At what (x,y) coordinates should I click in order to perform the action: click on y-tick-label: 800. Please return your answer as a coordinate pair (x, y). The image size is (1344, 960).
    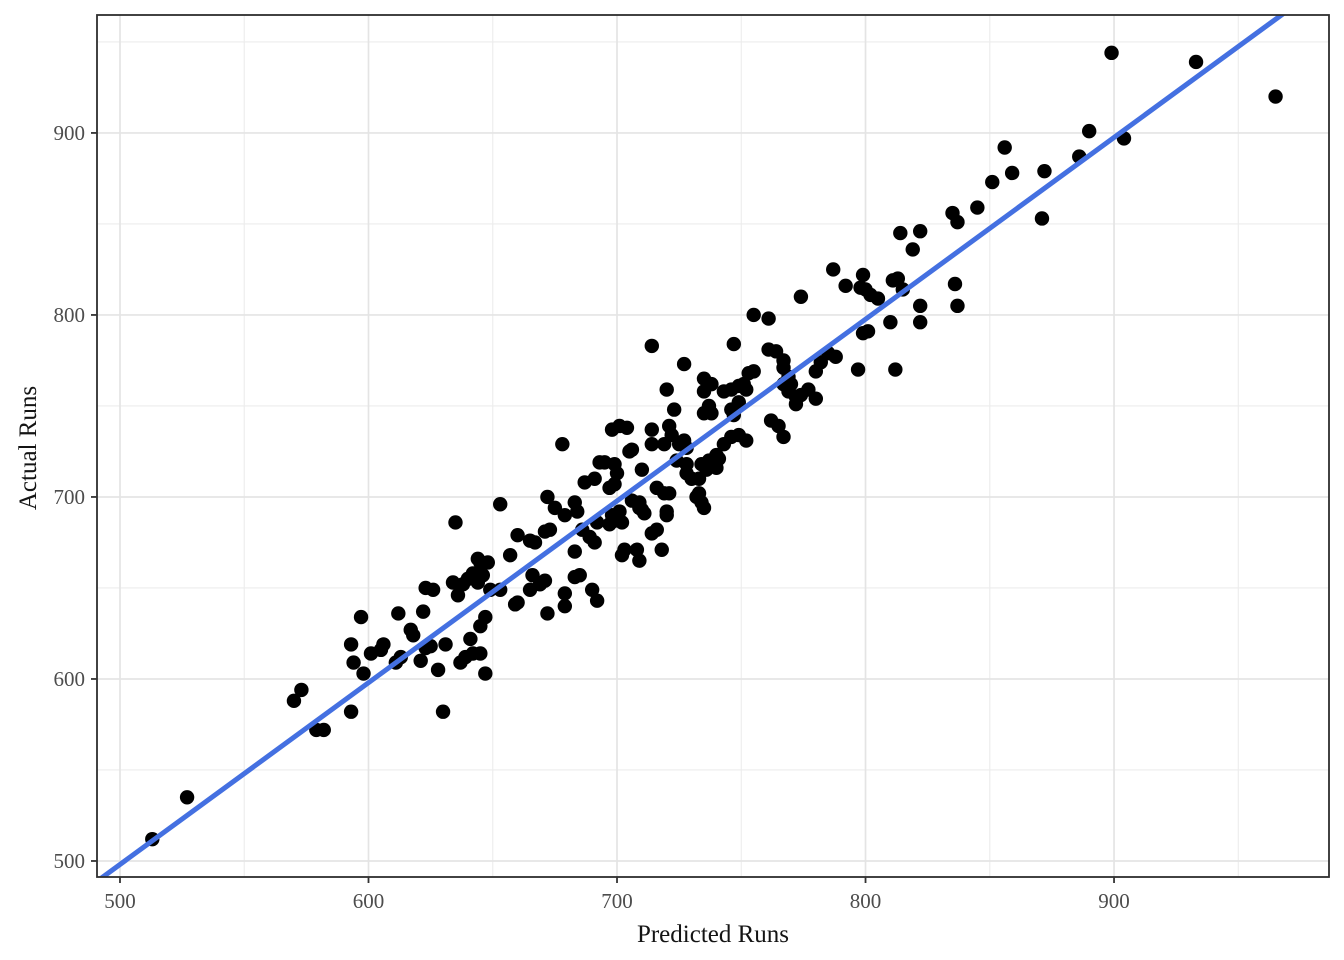
    Looking at the image, I should click on (70, 315).